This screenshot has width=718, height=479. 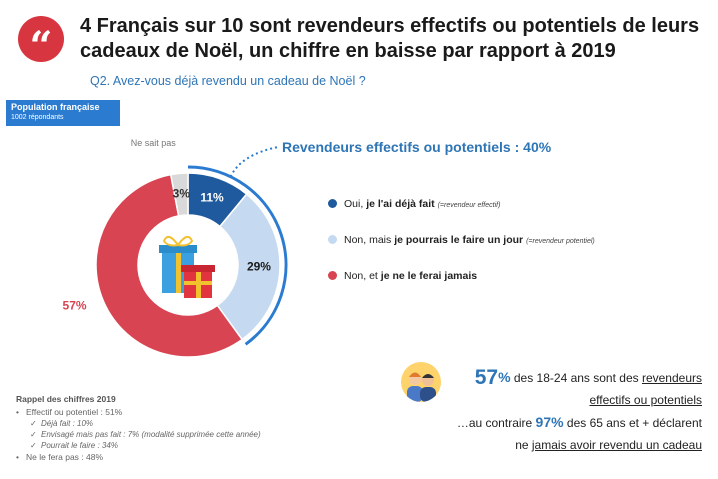 What do you see at coordinates (75, 305) in the screenshot?
I see `slice-label: 57%` at bounding box center [75, 305].